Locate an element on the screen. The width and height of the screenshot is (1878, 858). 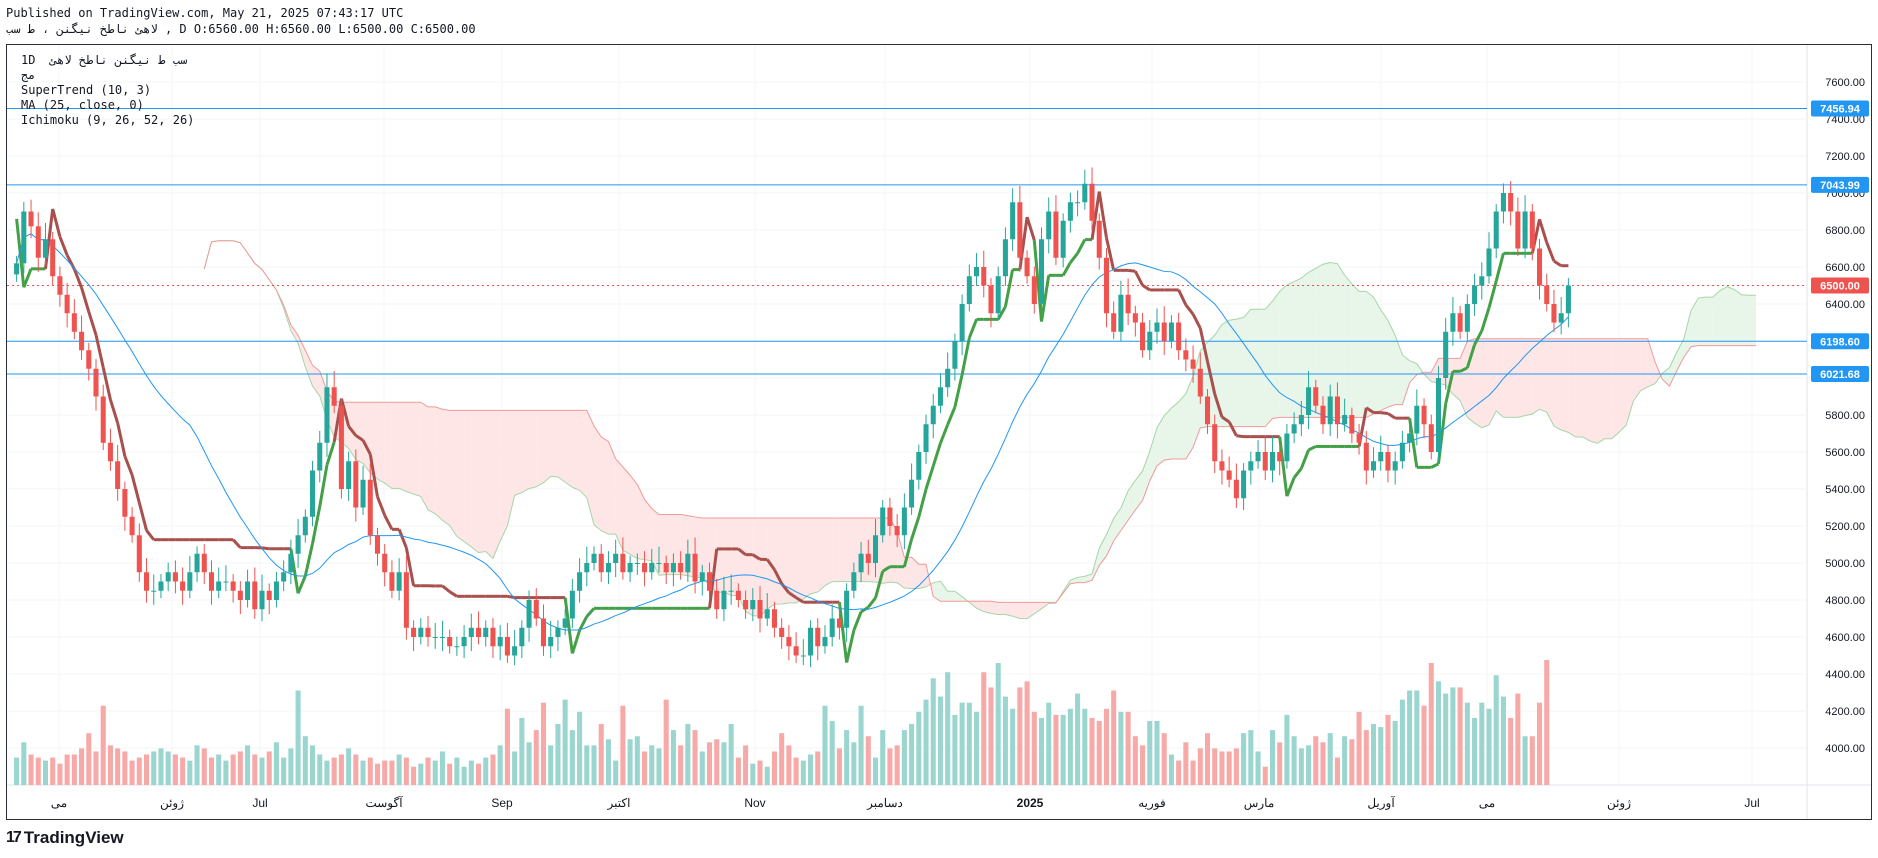
x-tick-label: دسامبر is located at coordinates (884, 803).